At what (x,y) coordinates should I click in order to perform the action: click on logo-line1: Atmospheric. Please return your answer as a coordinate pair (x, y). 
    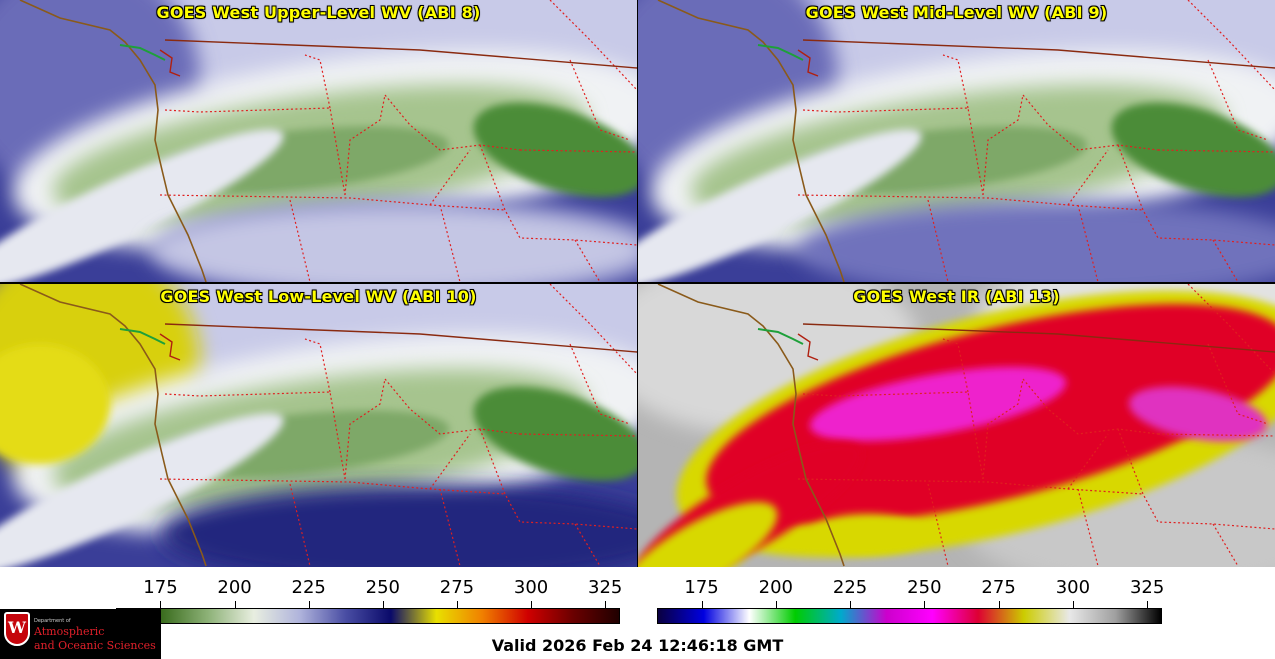
    Looking at the image, I should click on (69, 631).